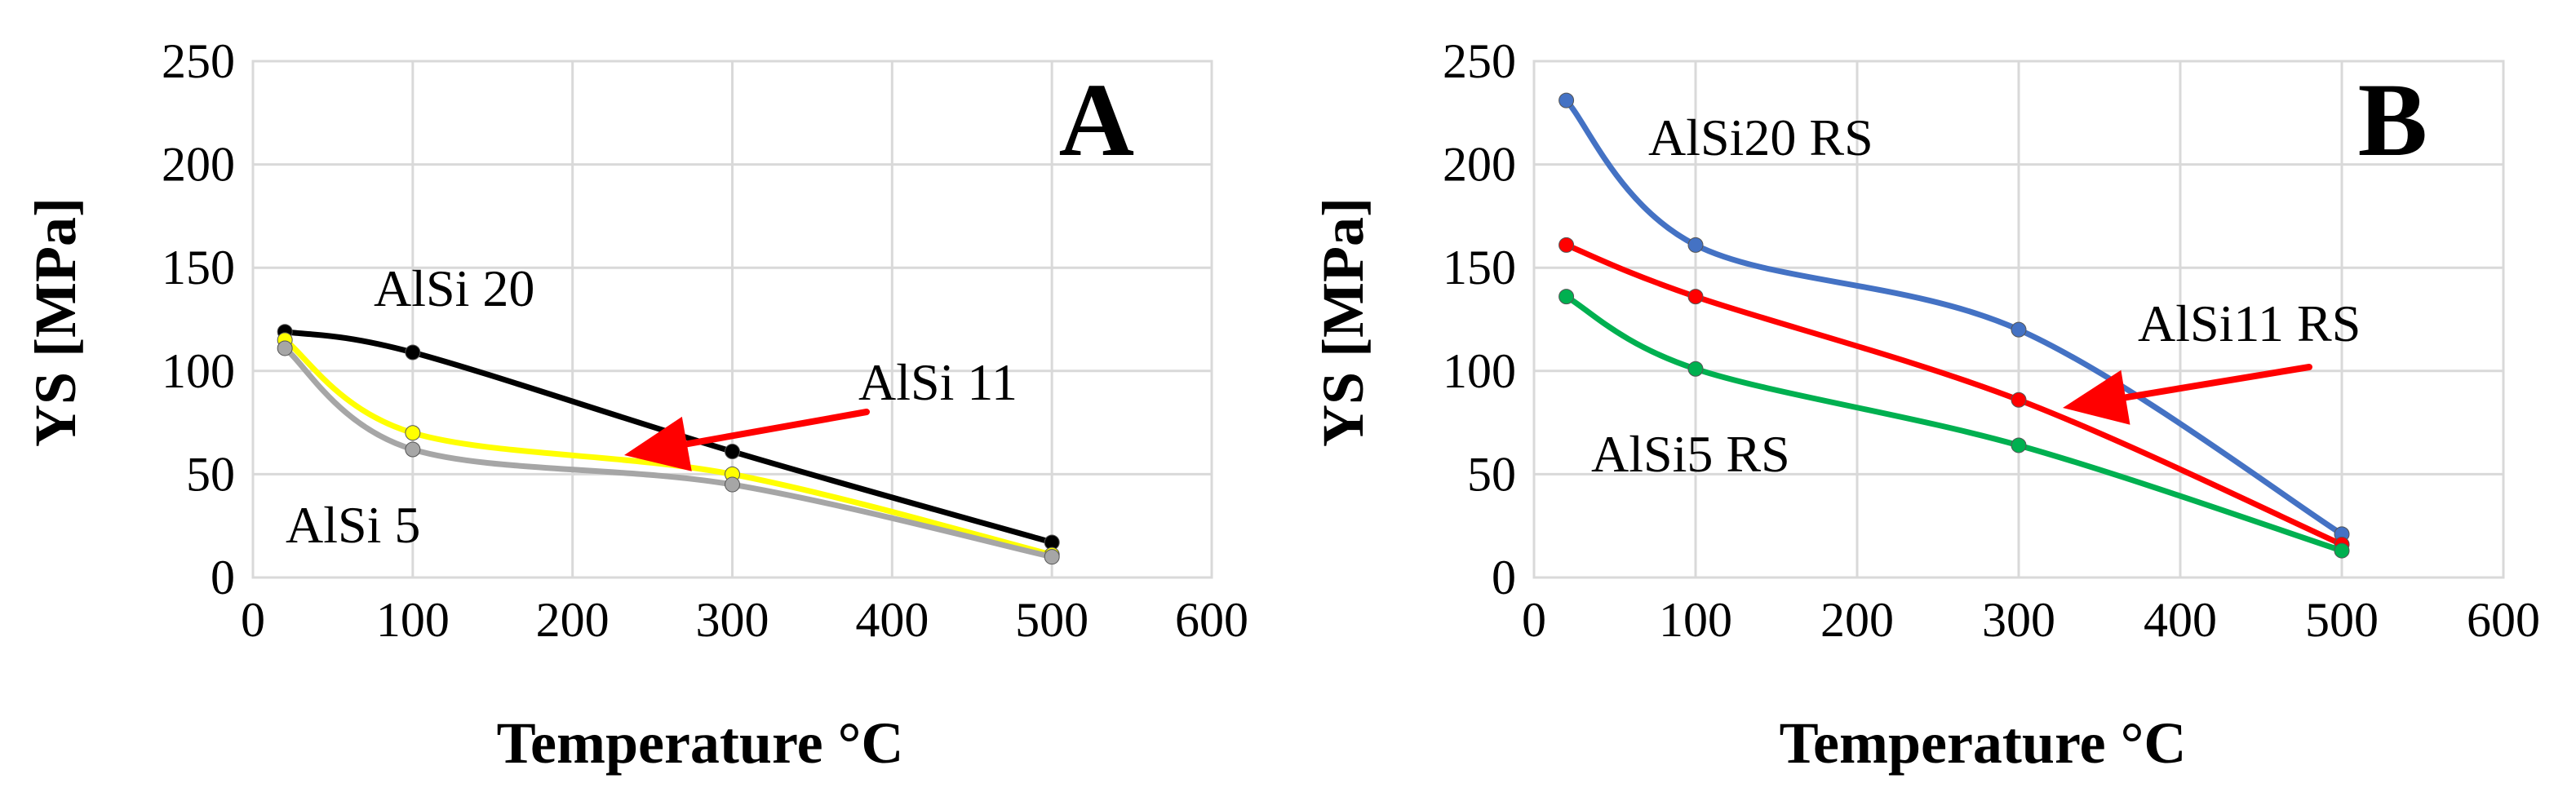  I want to click on series-callout: AlSi 5, so click(353, 525).